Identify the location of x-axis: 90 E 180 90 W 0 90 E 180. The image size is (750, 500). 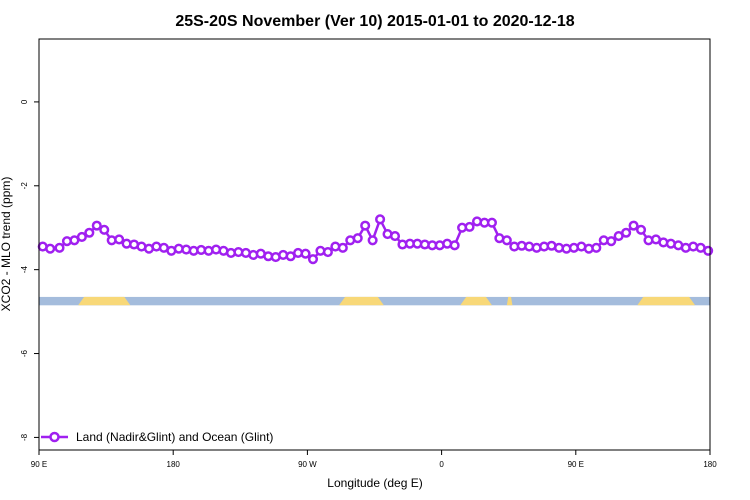
(374, 459).